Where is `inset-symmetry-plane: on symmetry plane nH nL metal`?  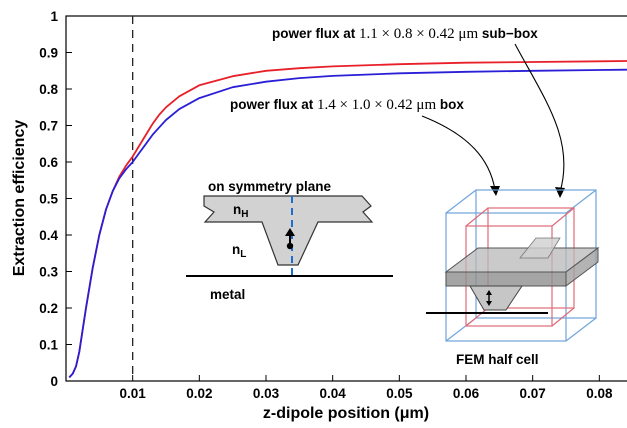
inset-symmetry-plane: on symmetry plane nH nL metal is located at coordinates (289, 240).